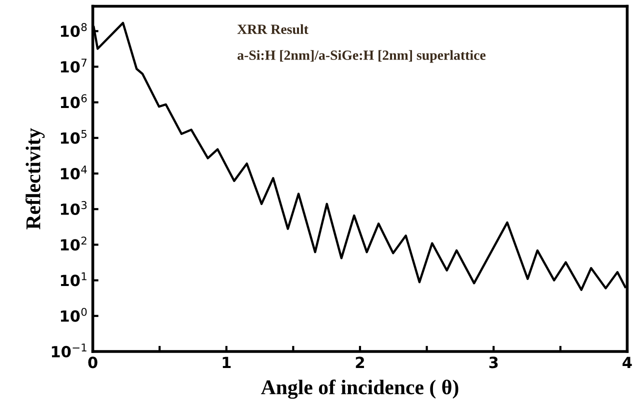 This screenshot has height=416, width=640. What do you see at coordinates (73, 315) in the screenshot?
I see `y-tick-label: 10$^{0}$` at bounding box center [73, 315].